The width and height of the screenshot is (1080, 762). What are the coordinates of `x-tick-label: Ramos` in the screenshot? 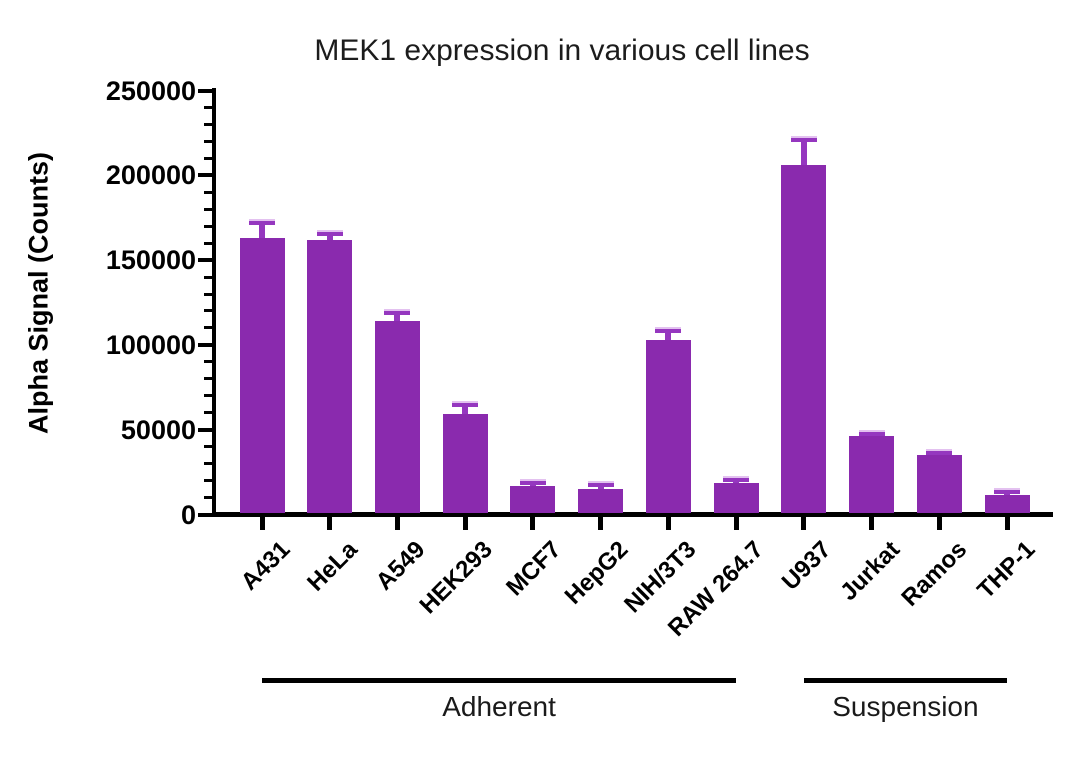 It's located at (934, 574).